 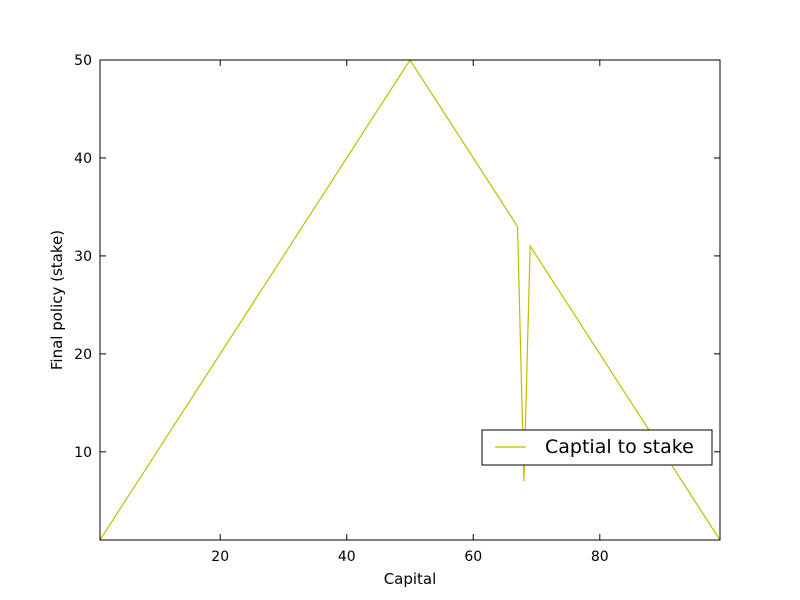 I want to click on legend-label: Captial to stake, so click(x=619, y=447).